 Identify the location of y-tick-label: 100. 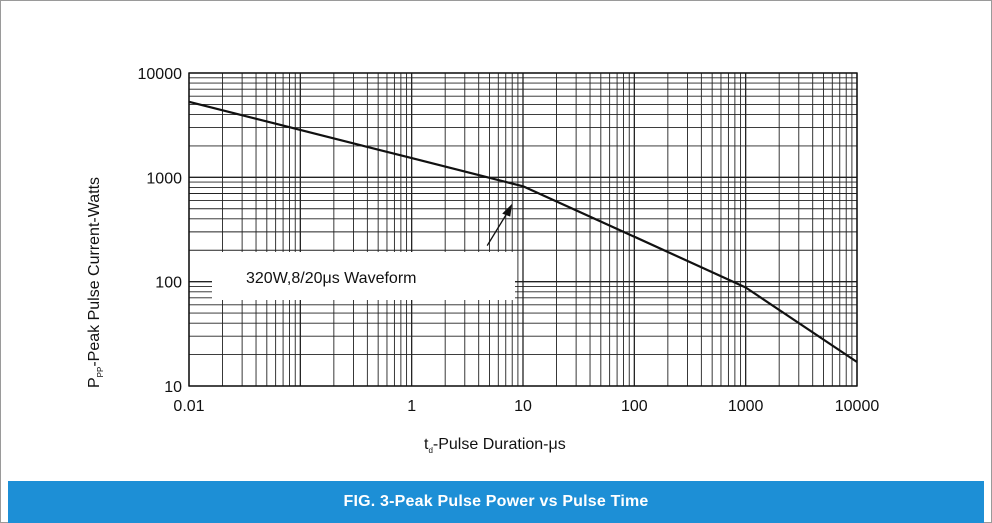
(168, 283).